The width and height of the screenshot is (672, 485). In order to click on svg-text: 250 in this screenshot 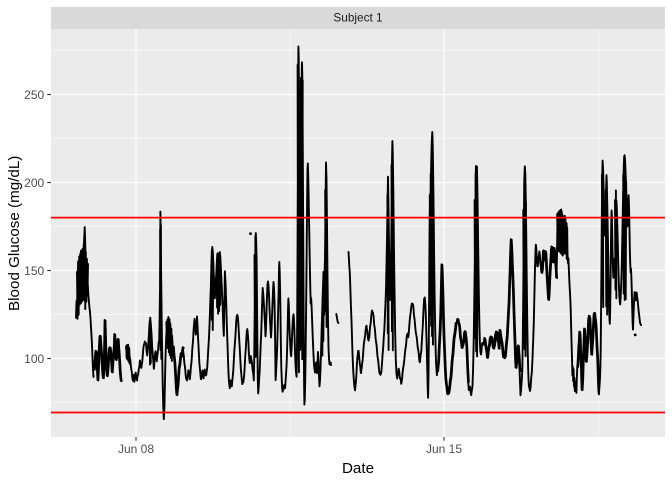, I will do `click(34, 95)`.